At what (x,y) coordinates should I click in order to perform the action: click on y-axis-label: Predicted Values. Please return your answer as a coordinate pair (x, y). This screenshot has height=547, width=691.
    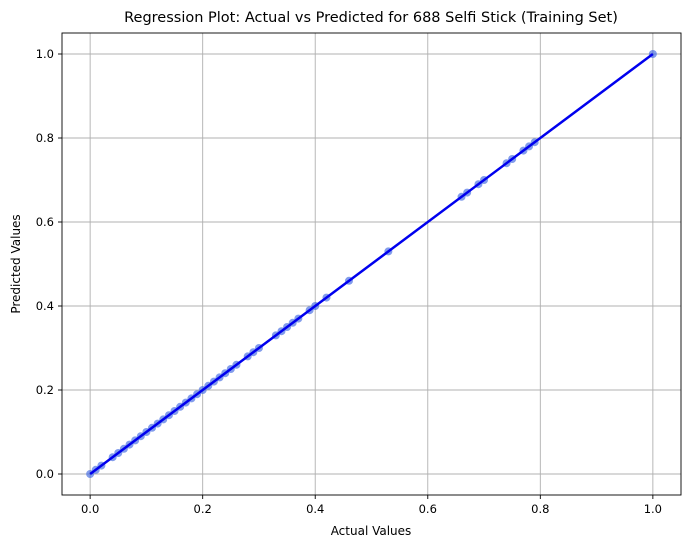
    Looking at the image, I should click on (16, 263).